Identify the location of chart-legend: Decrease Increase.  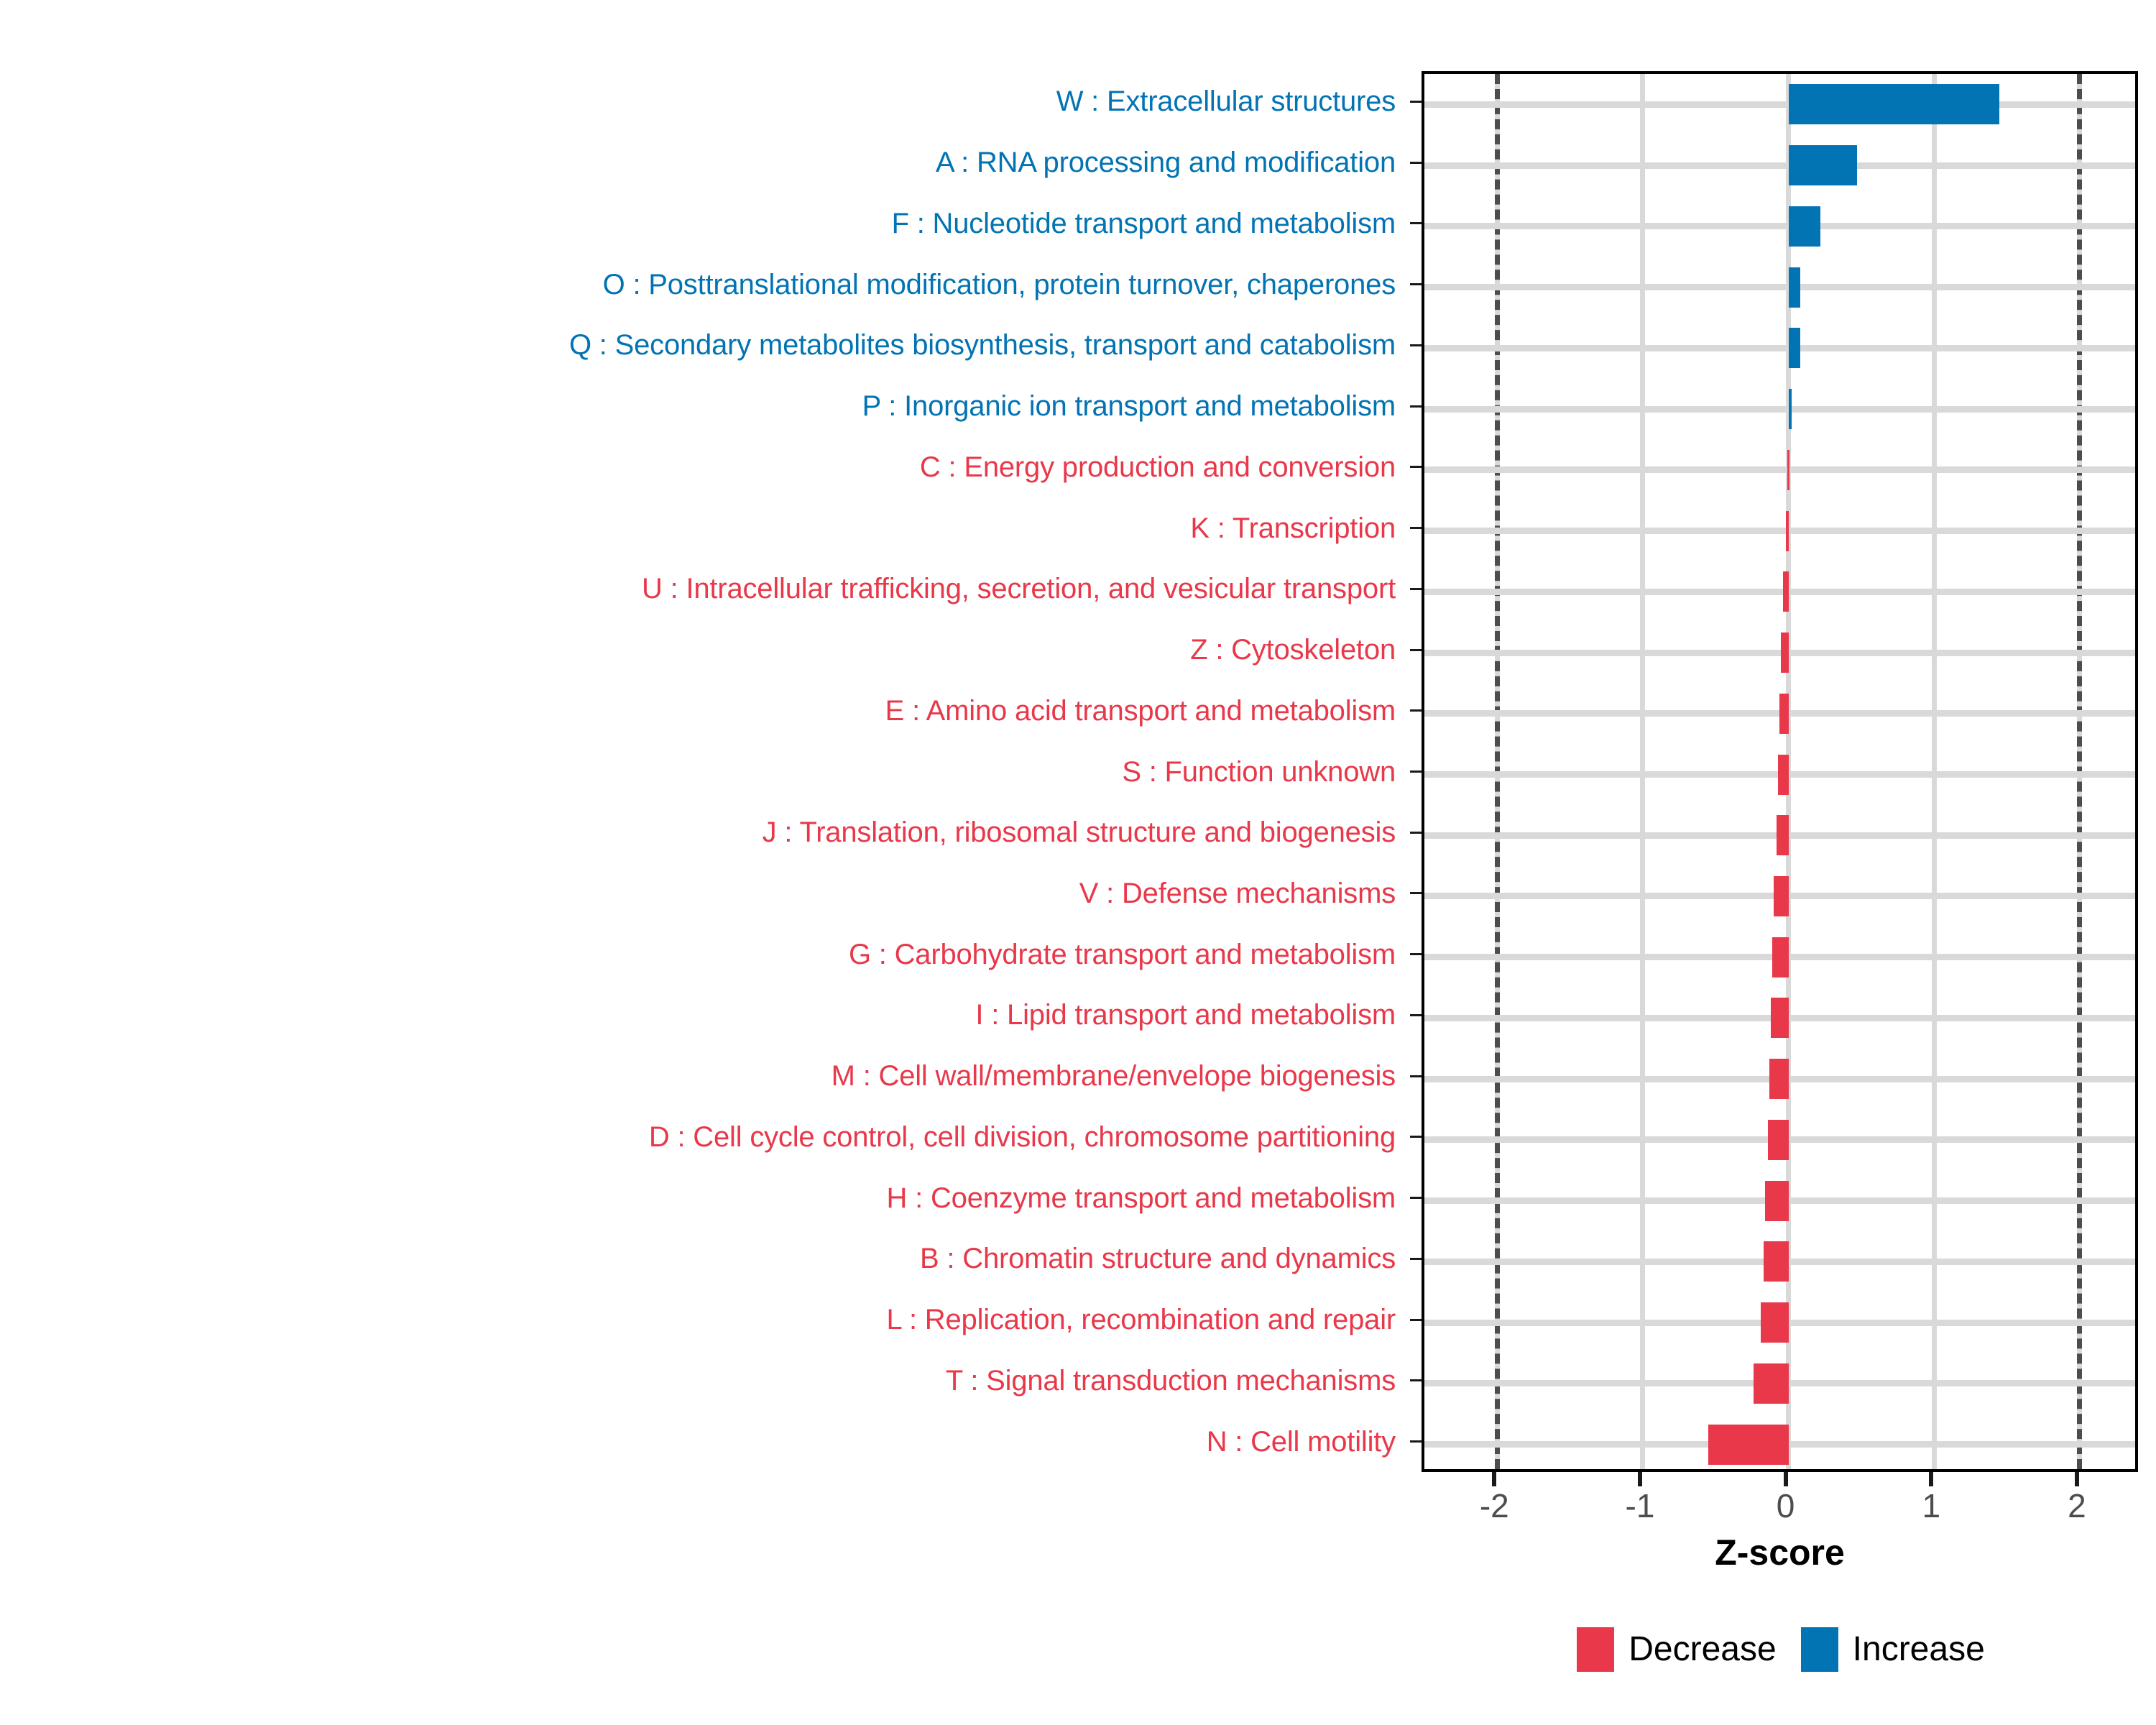
(1781, 1649).